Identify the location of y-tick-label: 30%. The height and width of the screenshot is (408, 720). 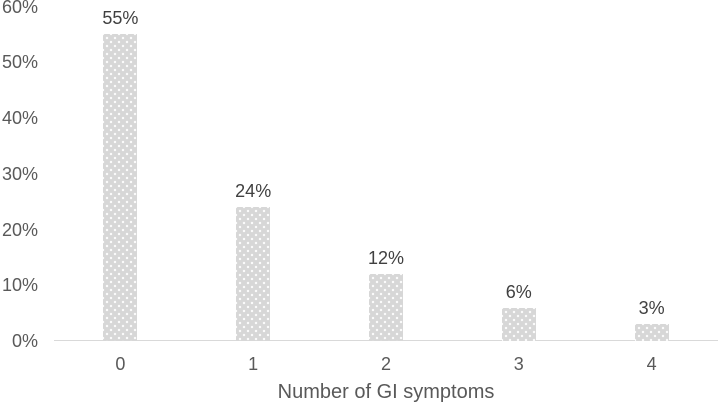
(19, 173).